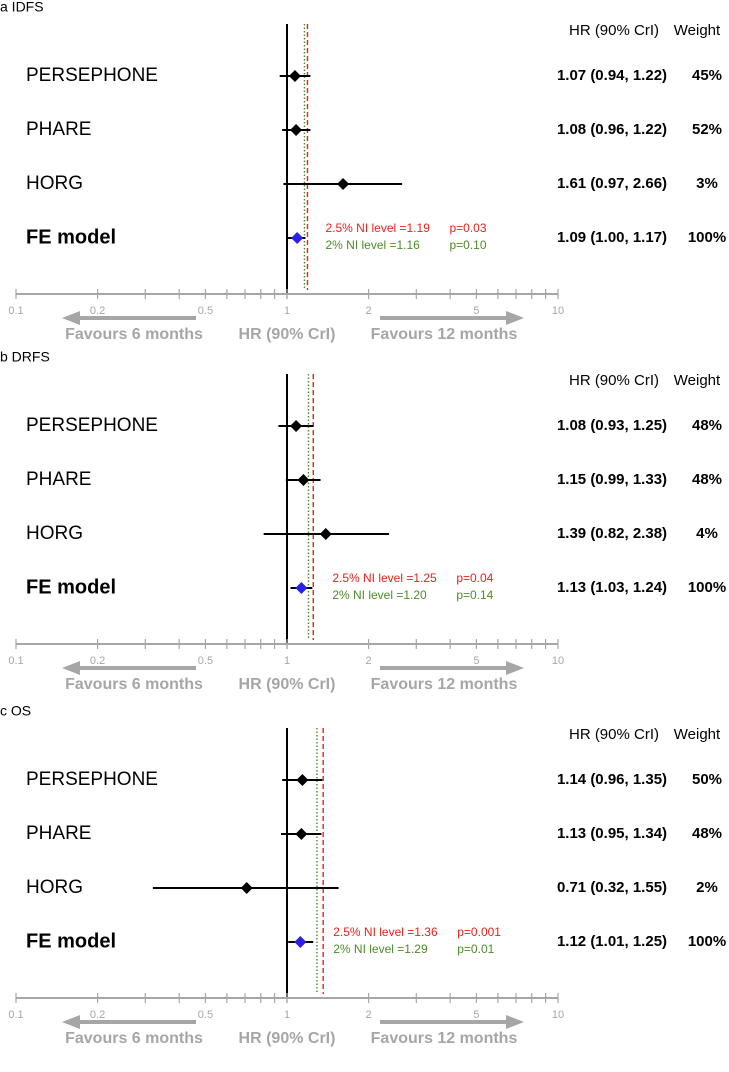  What do you see at coordinates (376, 587) in the screenshot?
I see `pooled-estimate-row: FE model 1.13 (1.03, 1.24) 100%` at bounding box center [376, 587].